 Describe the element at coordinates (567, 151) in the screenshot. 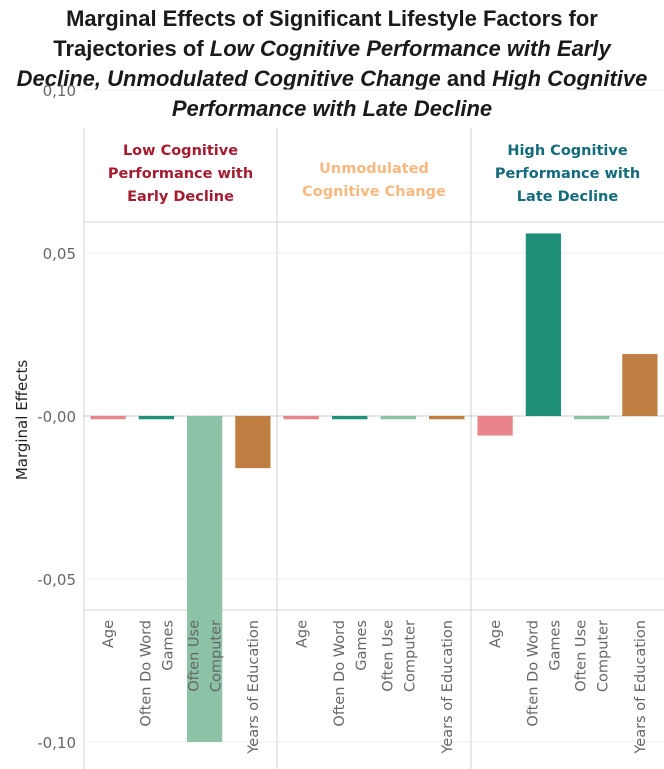

I see `panel-title-line: High Cognitive` at that location.